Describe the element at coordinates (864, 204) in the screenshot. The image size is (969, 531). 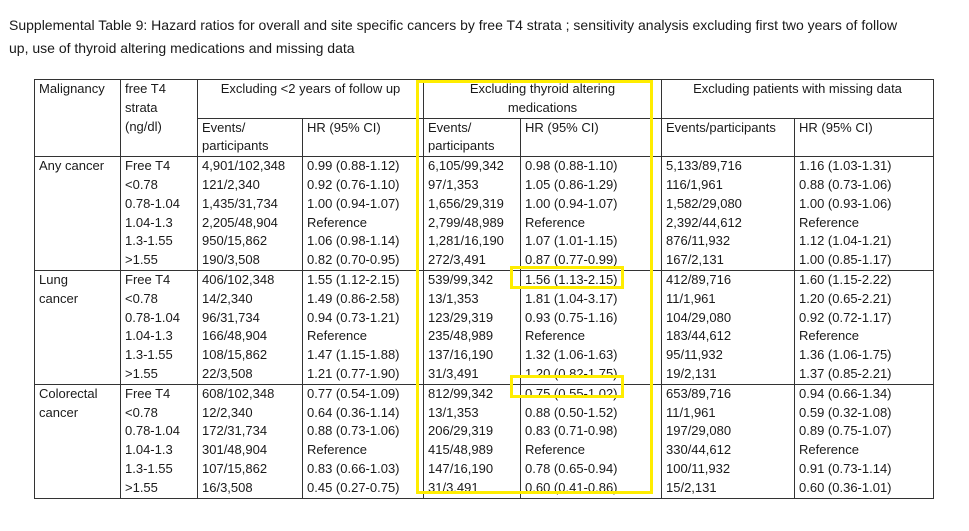
I see `hr-g3-cell: 1.00 (0.93-1.06)` at that location.